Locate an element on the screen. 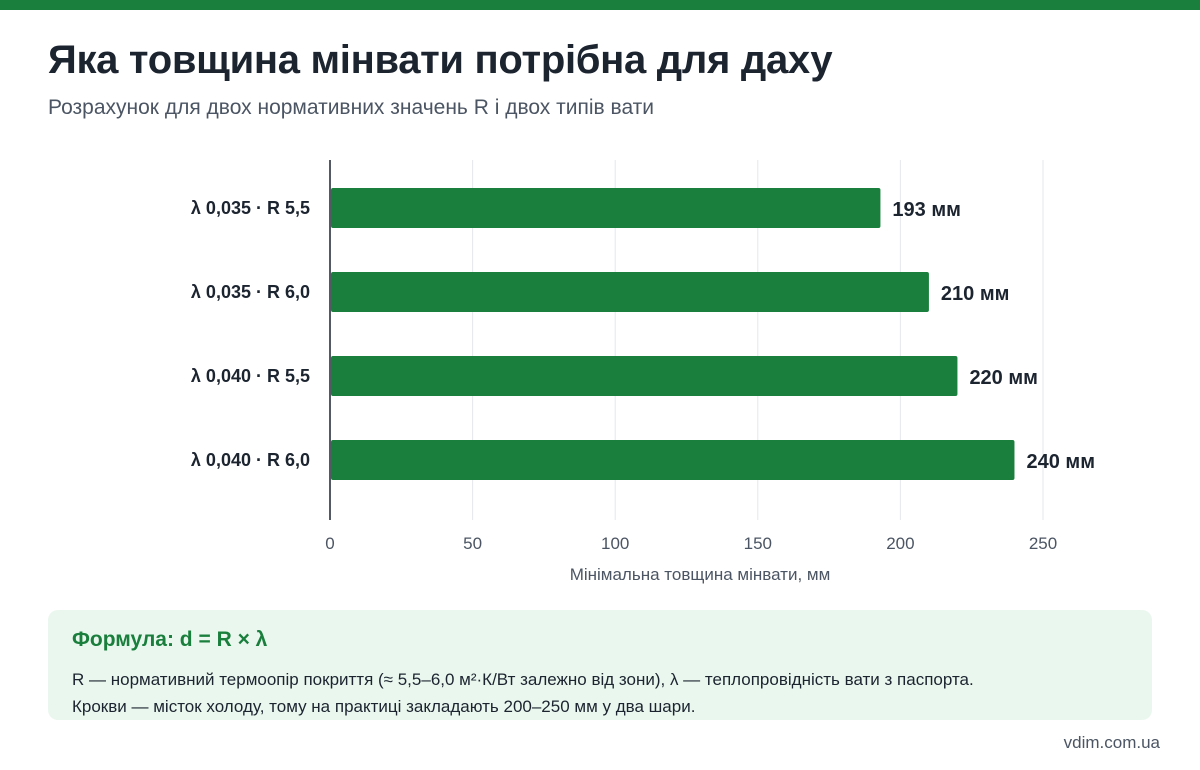 The height and width of the screenshot is (770, 1200). x-tick-label: 0 is located at coordinates (329, 543).